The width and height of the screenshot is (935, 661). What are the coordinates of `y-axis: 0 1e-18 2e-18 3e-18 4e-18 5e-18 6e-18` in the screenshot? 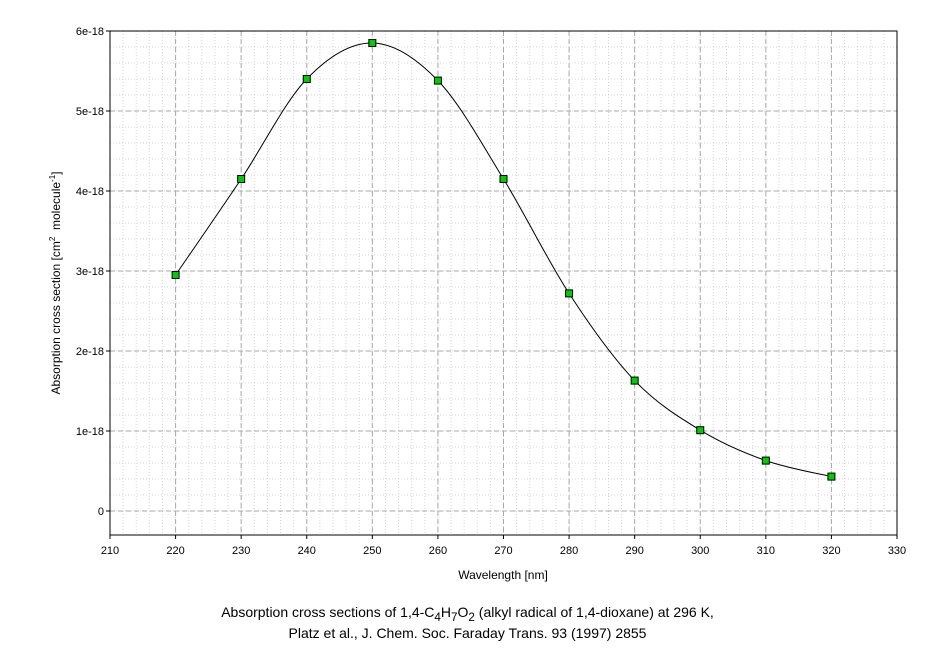 It's located at (93, 272).